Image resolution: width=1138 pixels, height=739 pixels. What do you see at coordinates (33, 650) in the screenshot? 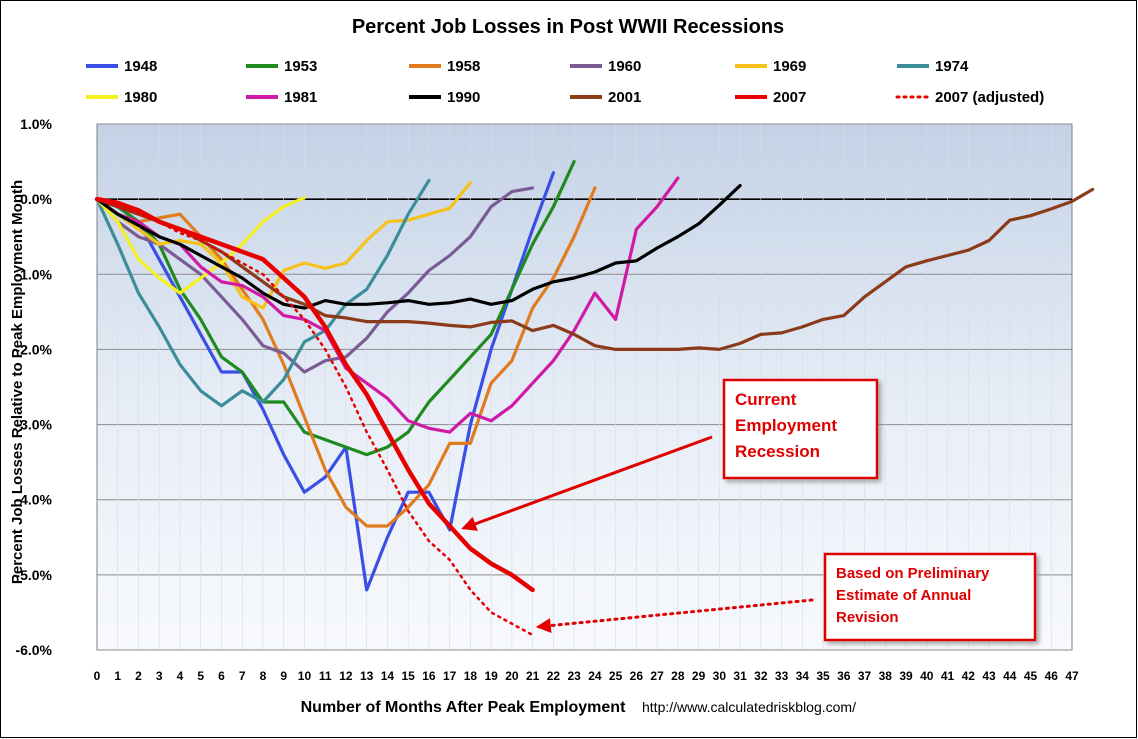
I see `y-tick-label: -6.0%` at bounding box center [33, 650].